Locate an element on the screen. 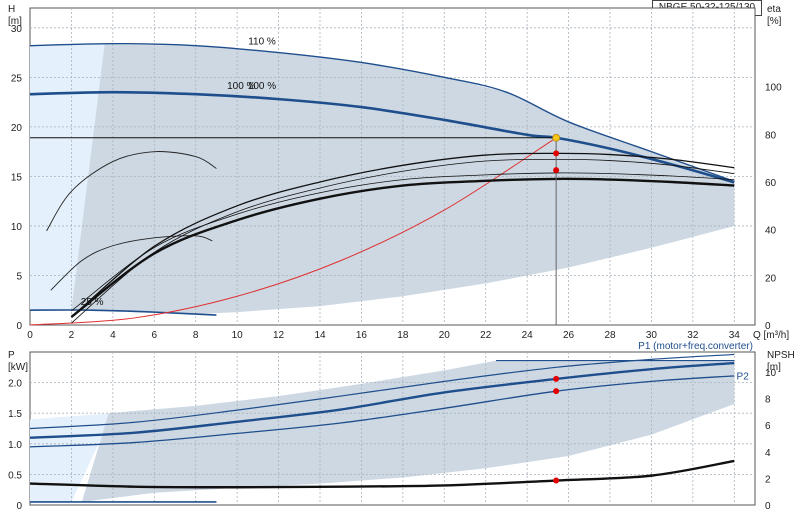  y-tick-label-right-bottom: 2 is located at coordinates (768, 479).